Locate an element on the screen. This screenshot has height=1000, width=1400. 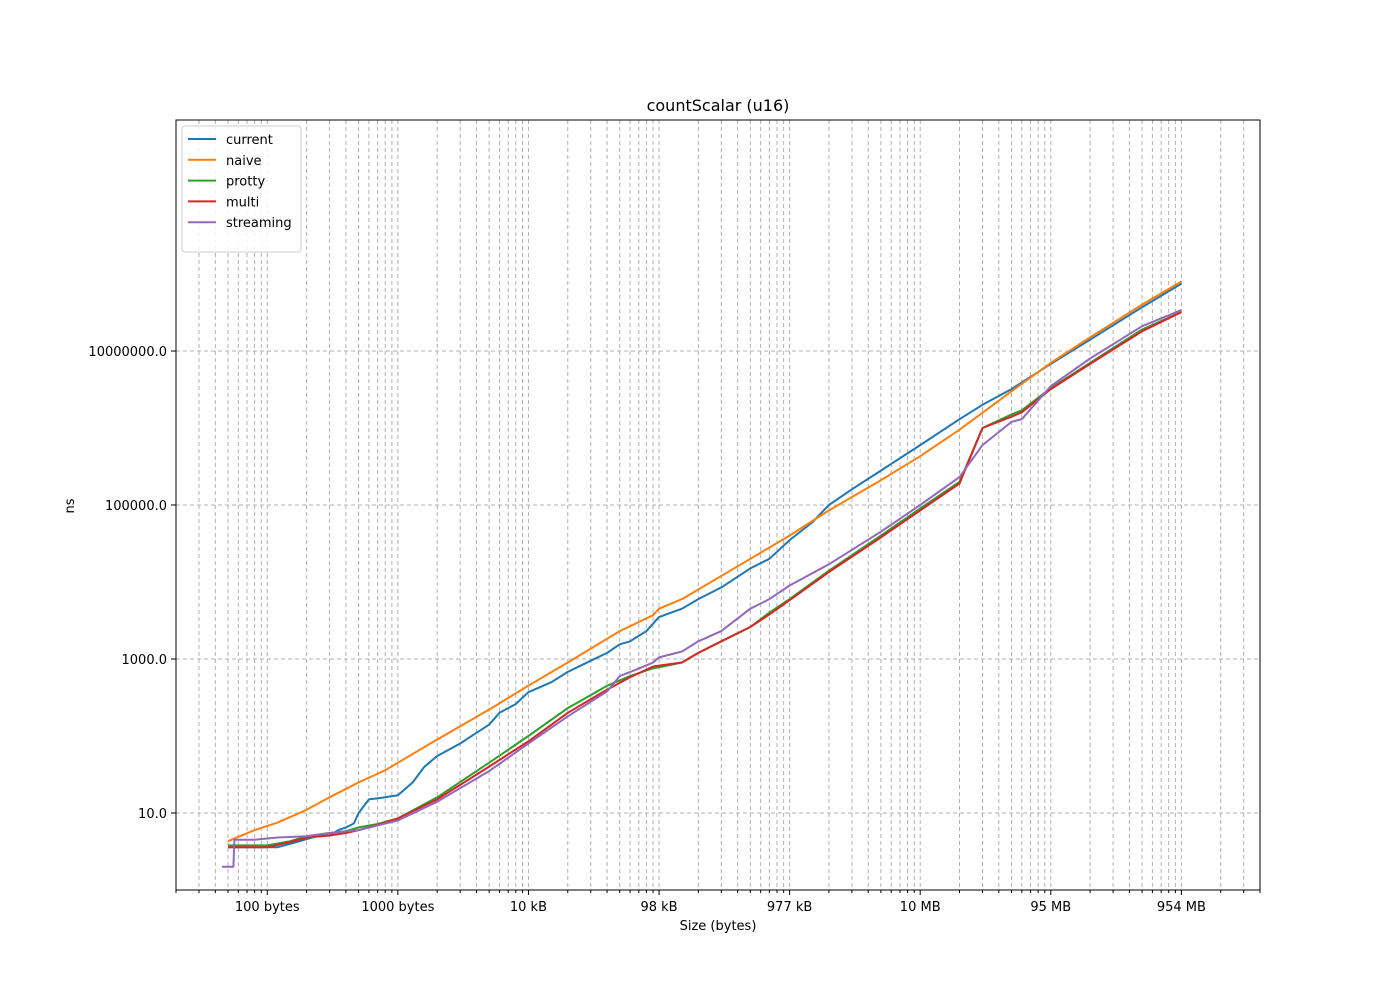
x-tick-label: 100 bytes is located at coordinates (267, 907).